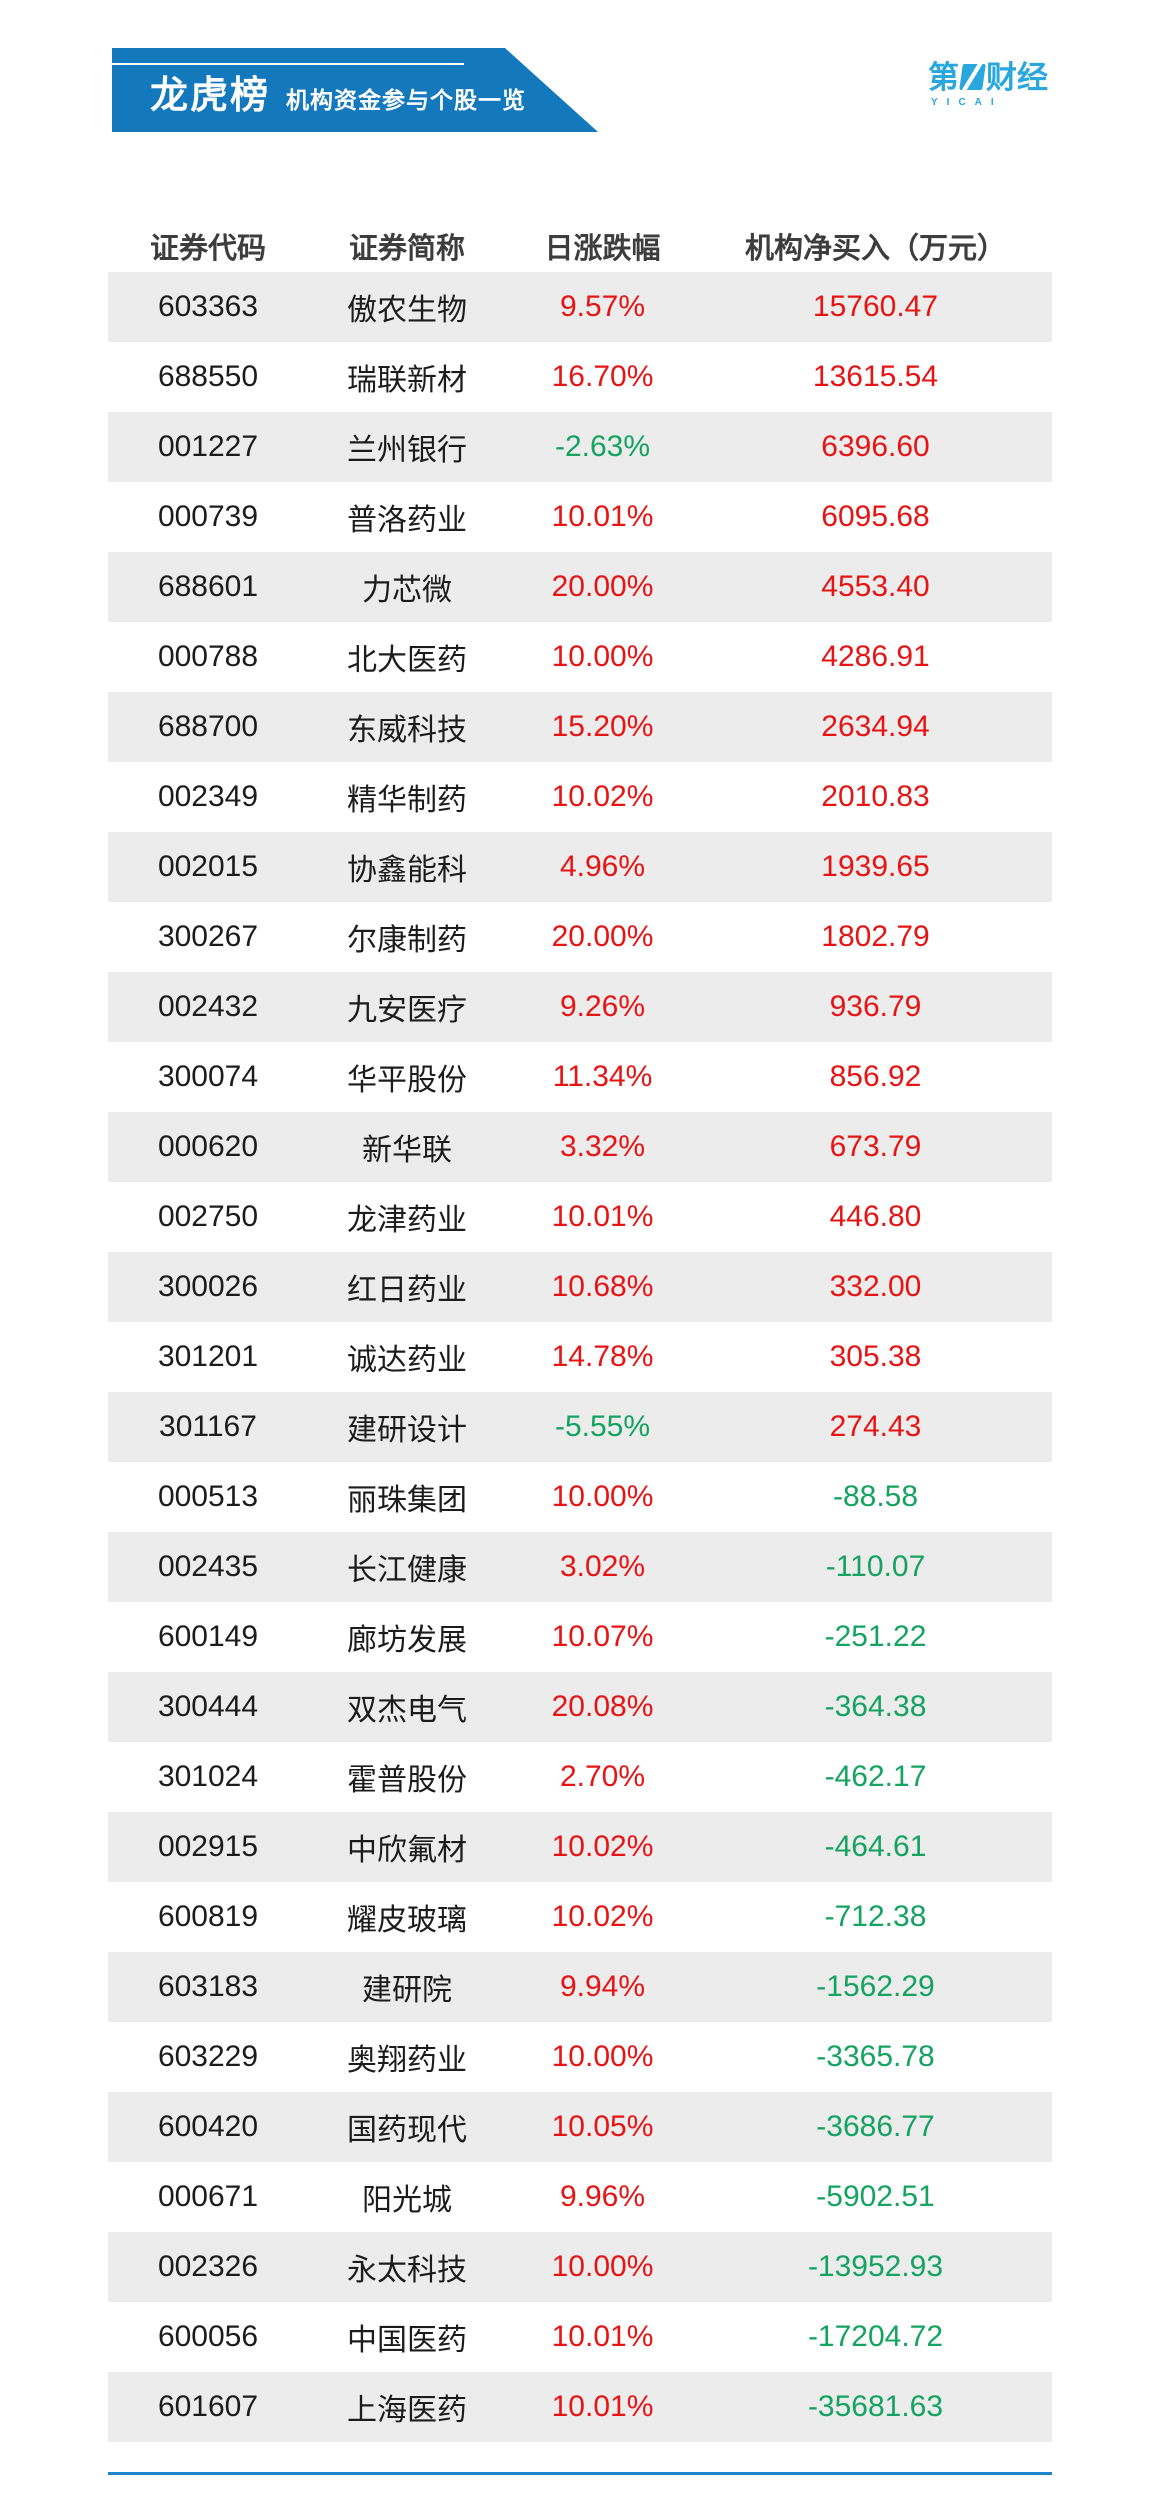 This screenshot has height=2515, width=1150. I want to click on table-row: 301167 建研设计 -5.55% 274.43, so click(580, 1427).